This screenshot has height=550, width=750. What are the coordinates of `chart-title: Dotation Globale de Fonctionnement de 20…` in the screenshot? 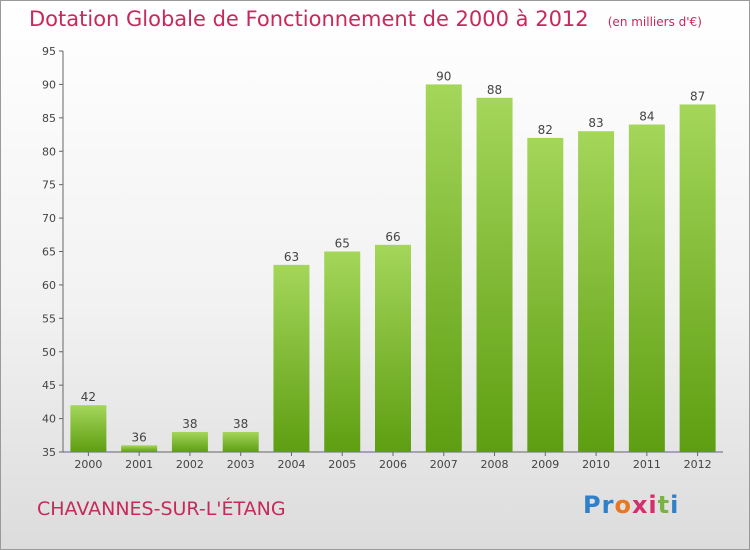 It's located at (309, 19).